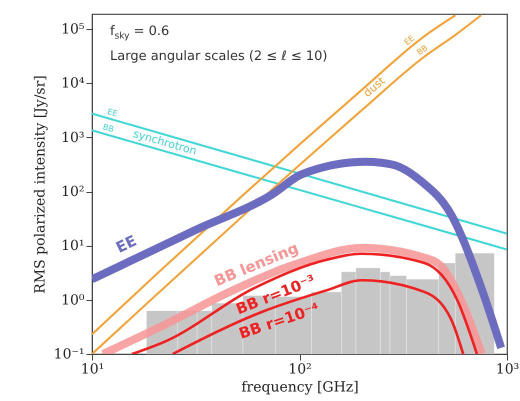 This screenshot has height=401, width=520. What do you see at coordinates (72, 192) in the screenshot?
I see `y-tick-label: 10²` at bounding box center [72, 192].